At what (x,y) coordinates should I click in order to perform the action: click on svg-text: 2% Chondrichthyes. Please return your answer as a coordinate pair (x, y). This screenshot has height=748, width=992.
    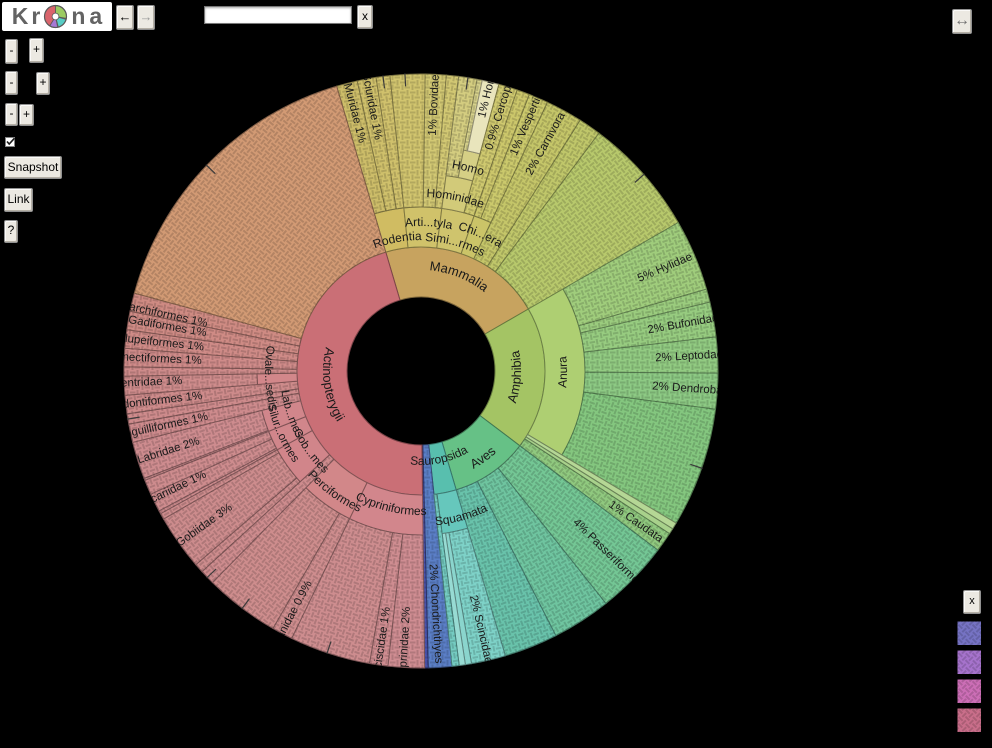
    Looking at the image, I should click on (435, 614).